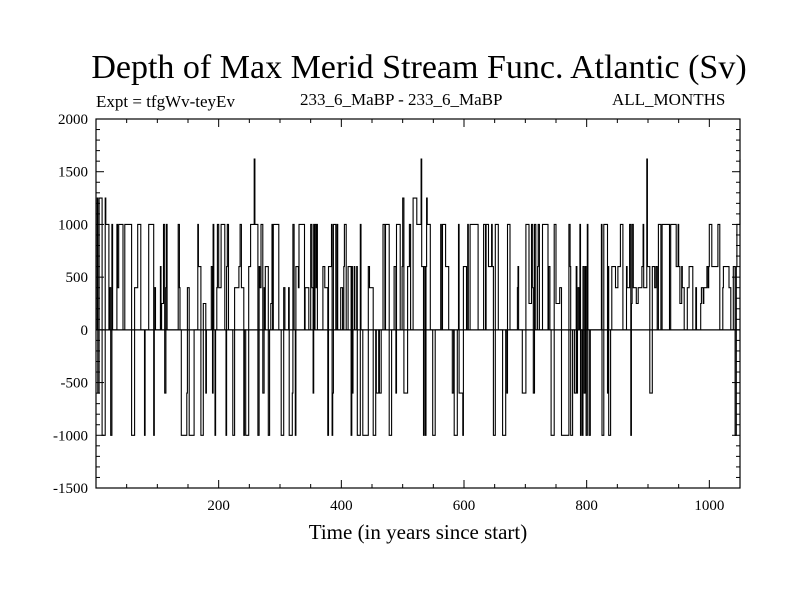 Image resolution: width=800 pixels, height=600 pixels. I want to click on y-tick-label: 1000, so click(73, 225).